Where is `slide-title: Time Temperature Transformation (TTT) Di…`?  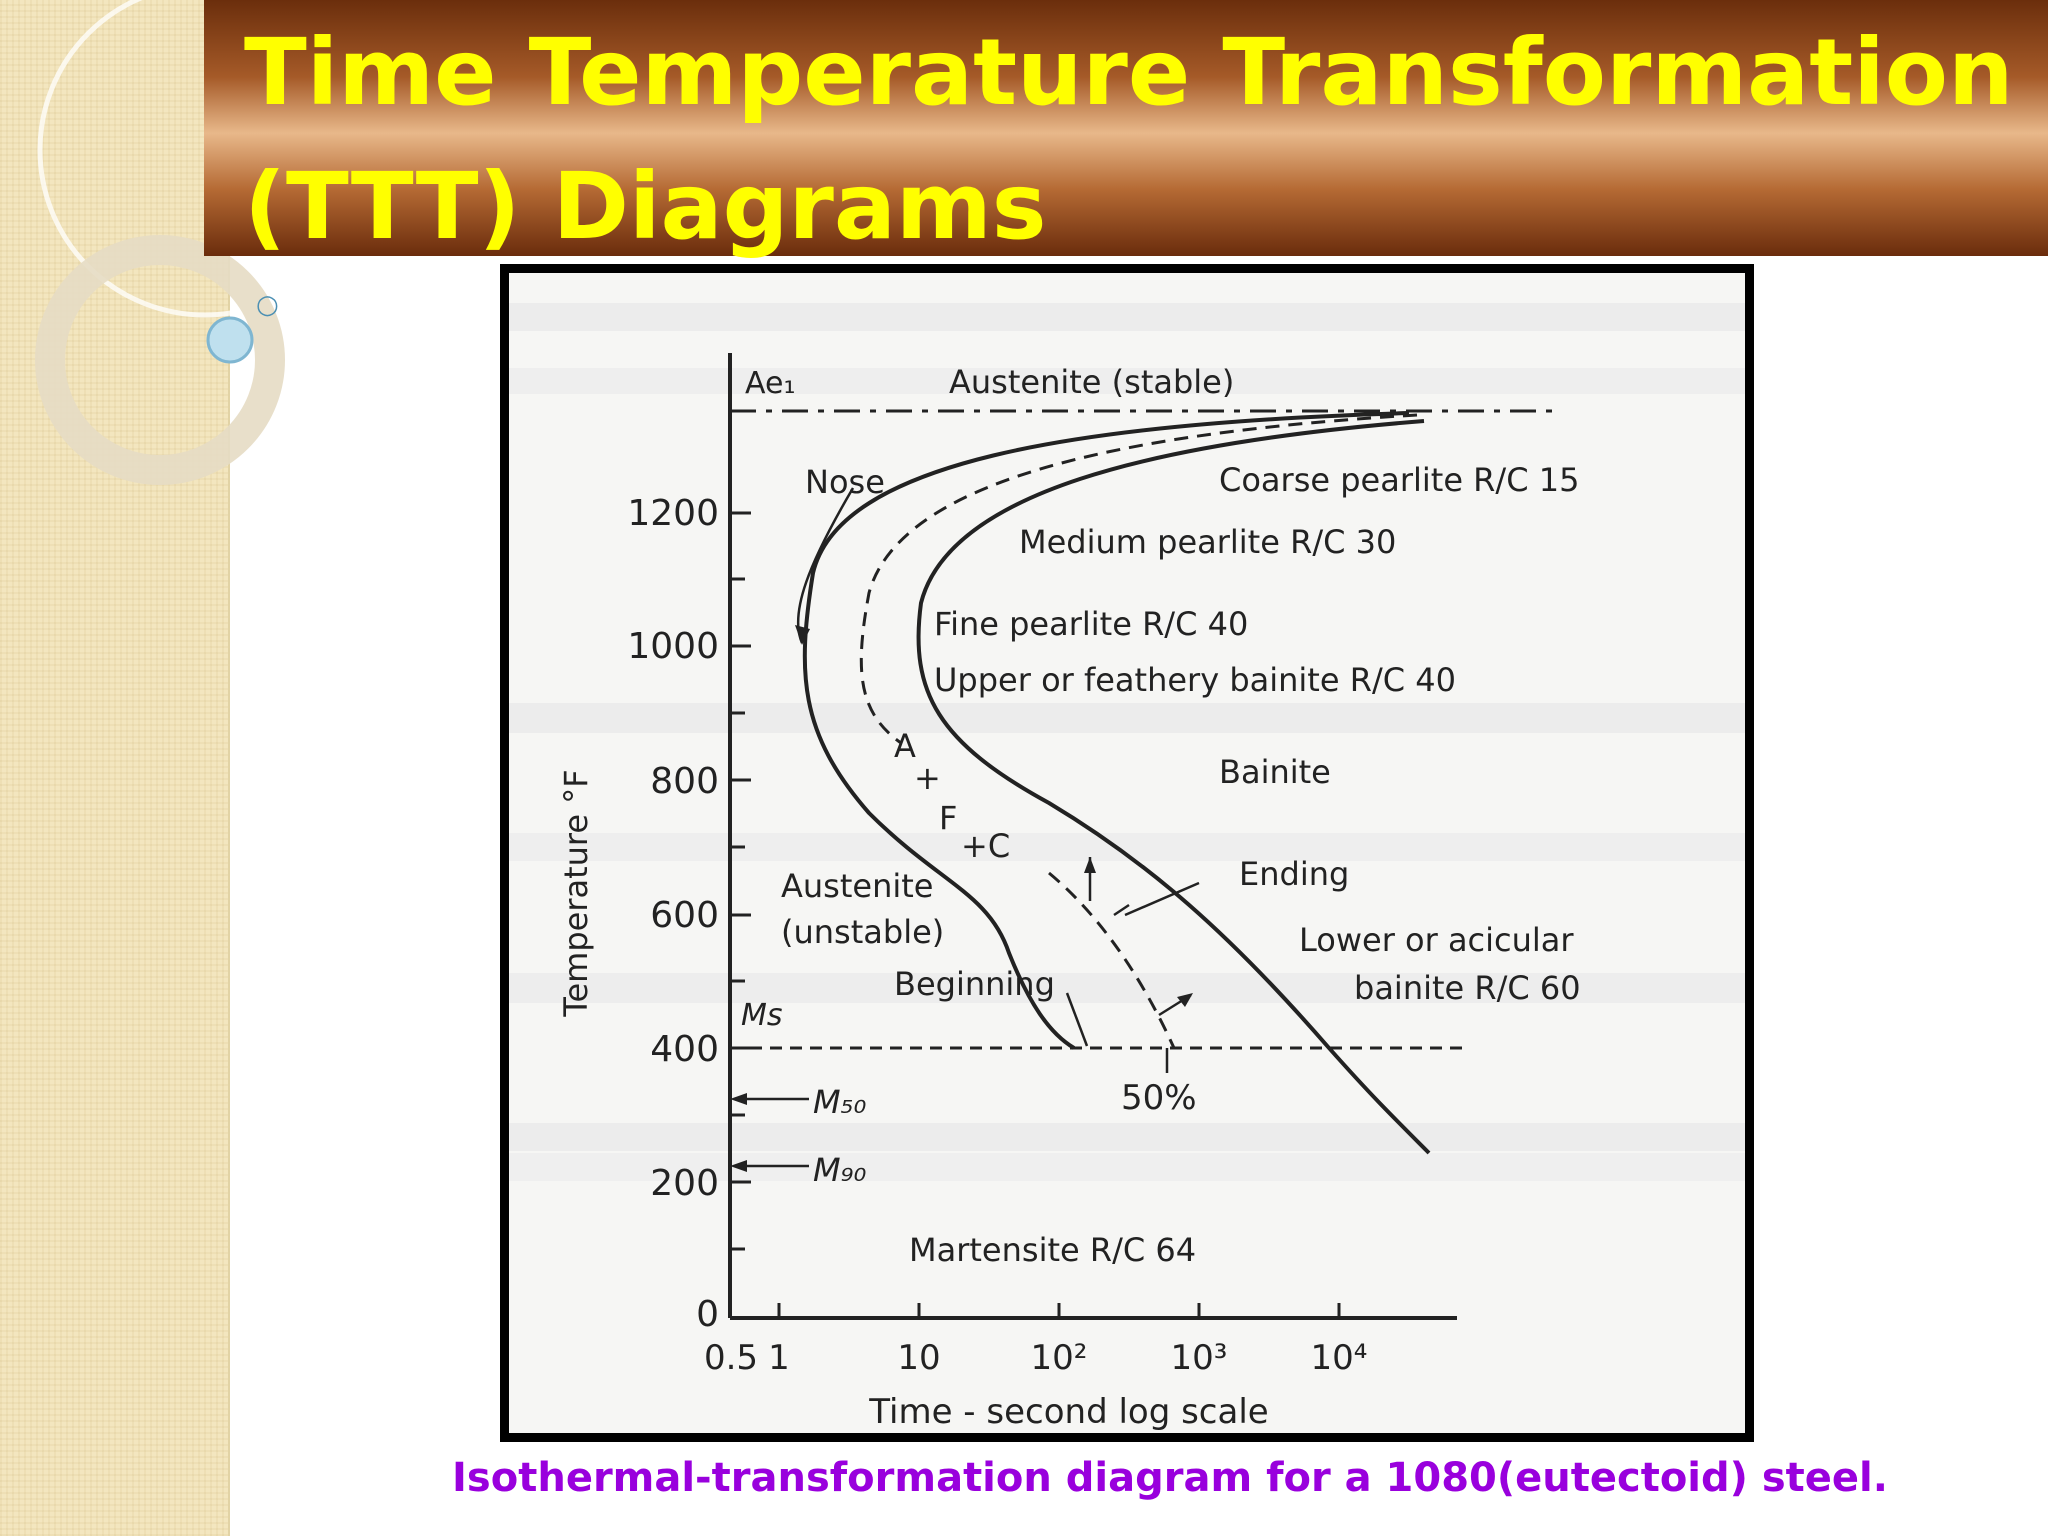
slide-title: Time Temperature Transformation (TTT) Di… is located at coordinates (1129, 139).